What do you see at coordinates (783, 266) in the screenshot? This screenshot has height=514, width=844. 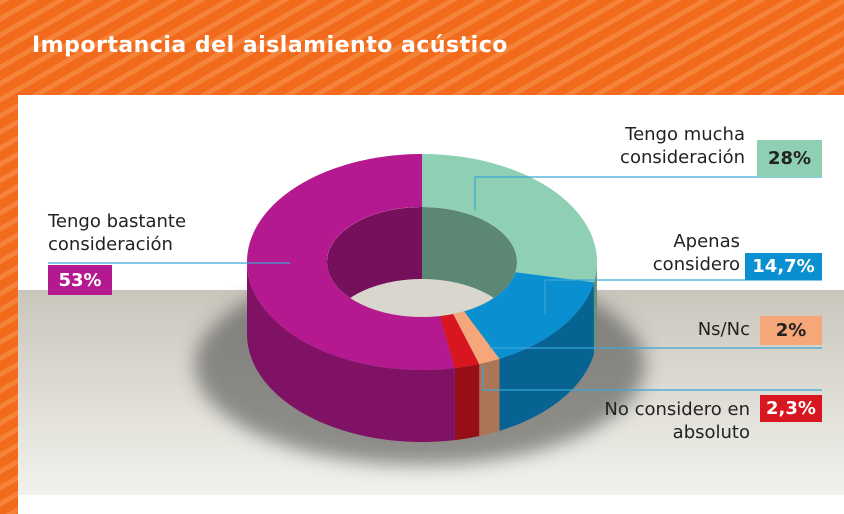 I see `value-label: 14,7%` at bounding box center [783, 266].